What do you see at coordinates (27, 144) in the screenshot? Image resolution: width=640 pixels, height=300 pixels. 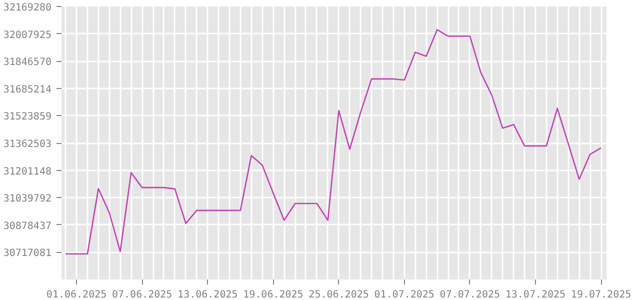 I see `y-tick-label: 31362503` at bounding box center [27, 144].